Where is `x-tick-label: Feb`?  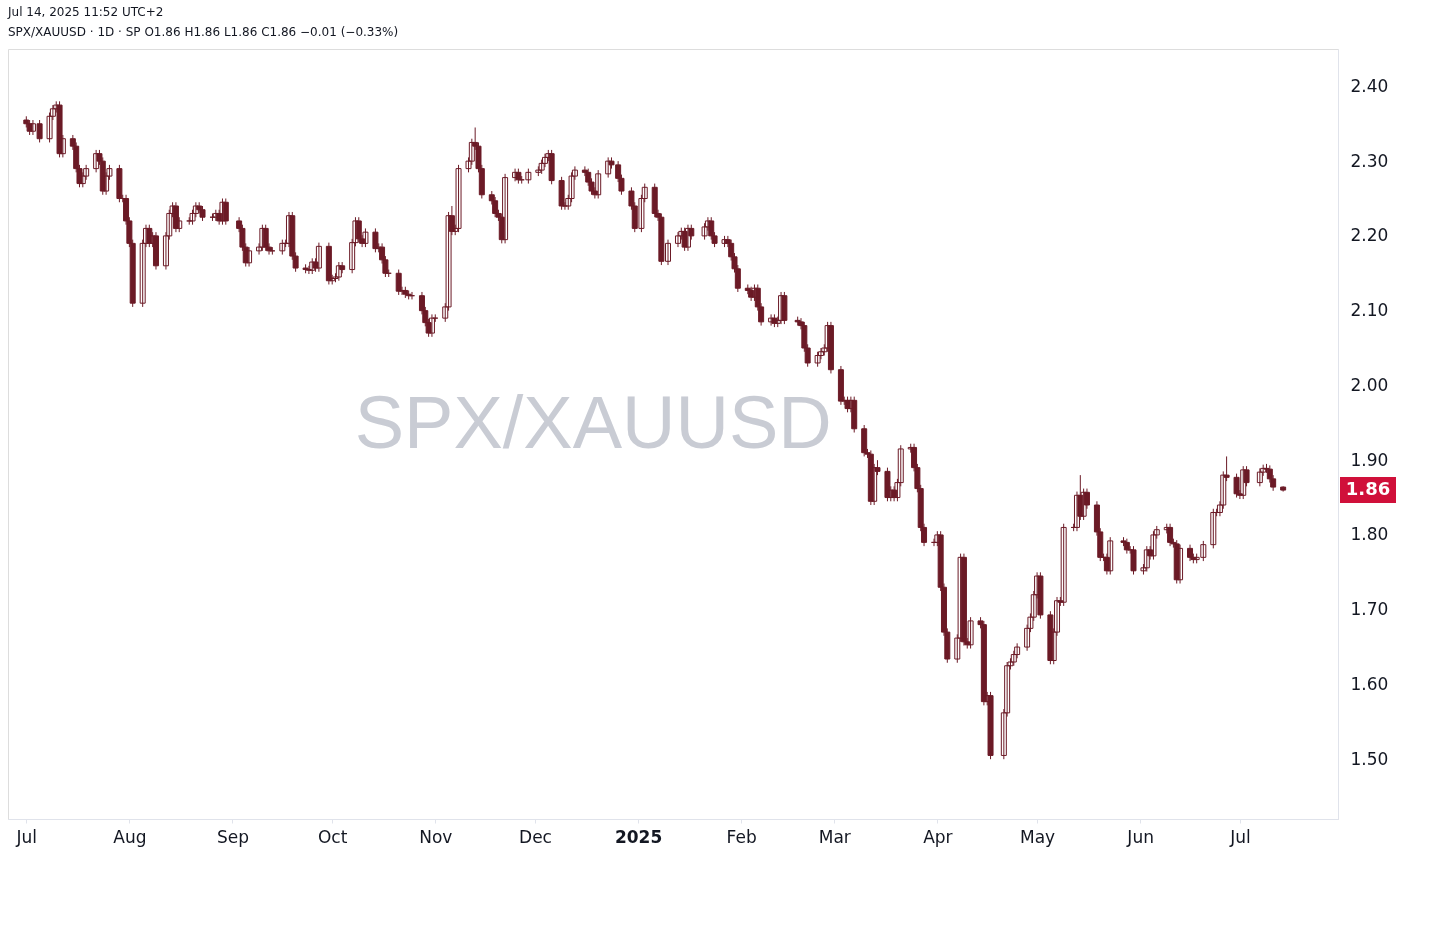
x-tick-label: Feb is located at coordinates (741, 836).